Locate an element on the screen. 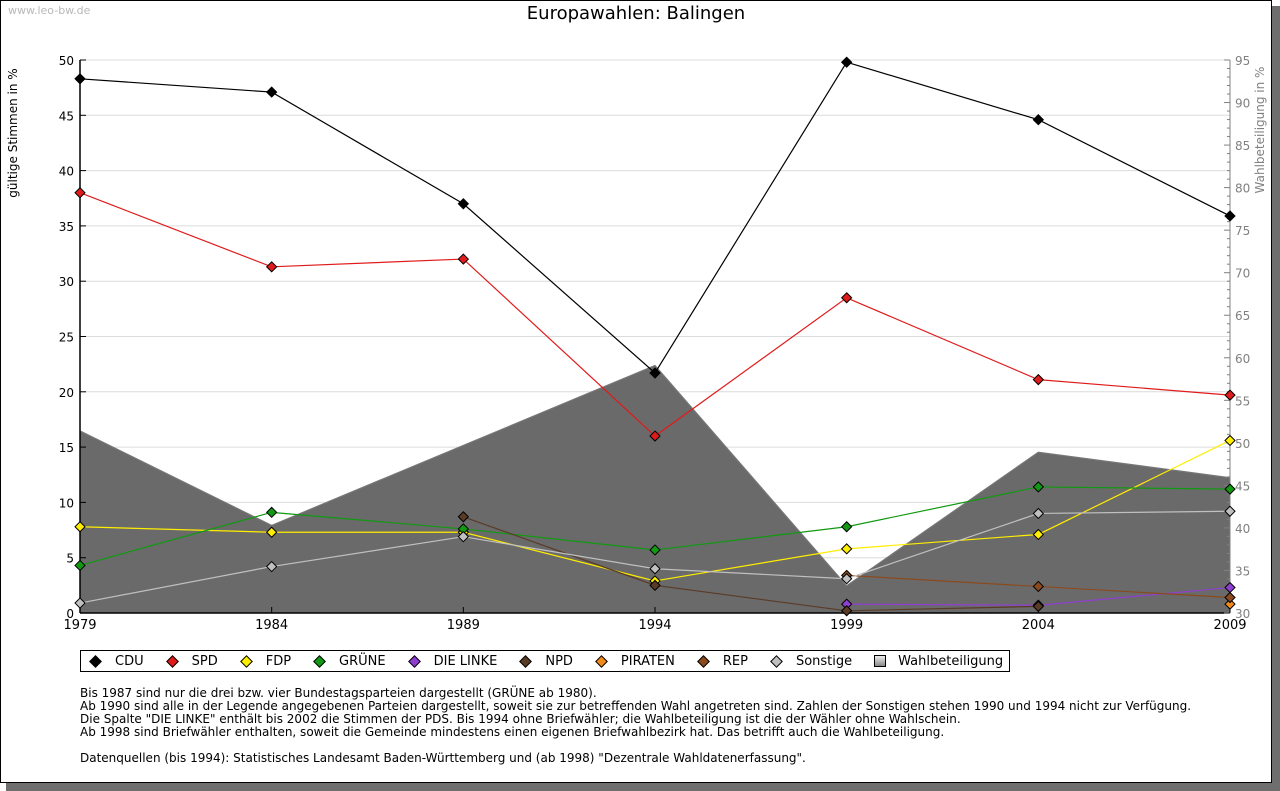 The width and height of the screenshot is (1280, 791). y2-tick-label: 70 is located at coordinates (1242, 274).